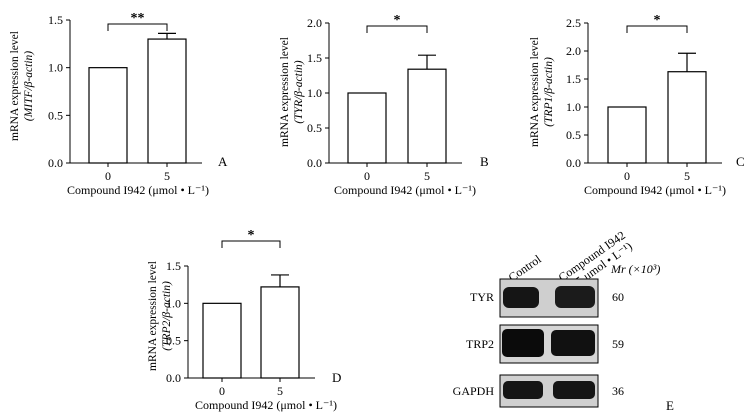  Describe the element at coordinates (405, 190) in the screenshot. I see `panel-b-xlabel: Compound I942 (μmol • L⁻¹)` at that location.